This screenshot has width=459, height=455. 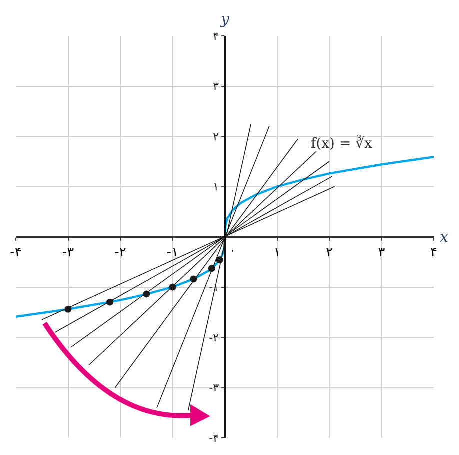 I want to click on y-tick-label: ۱, so click(x=216, y=187).